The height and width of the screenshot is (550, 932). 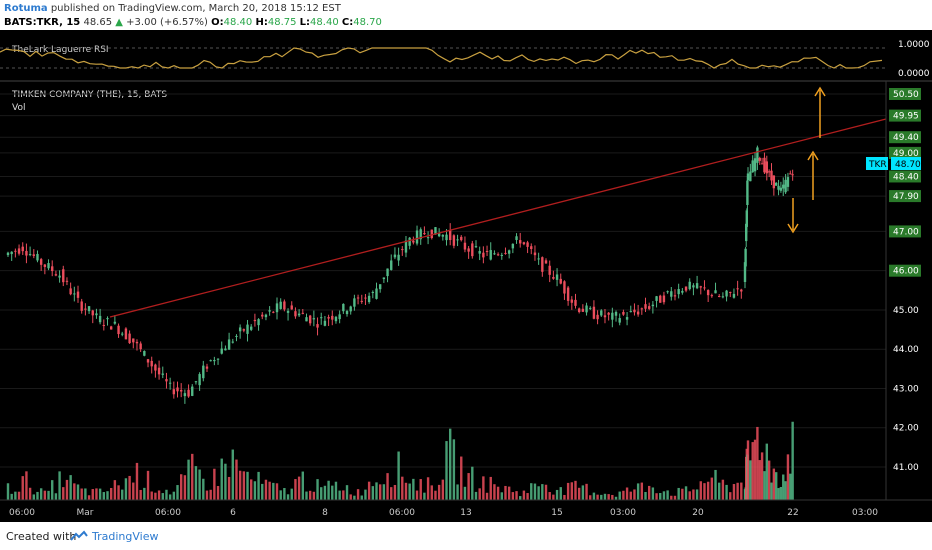 I want to click on time-tick-label: Mar, so click(x=85, y=513).